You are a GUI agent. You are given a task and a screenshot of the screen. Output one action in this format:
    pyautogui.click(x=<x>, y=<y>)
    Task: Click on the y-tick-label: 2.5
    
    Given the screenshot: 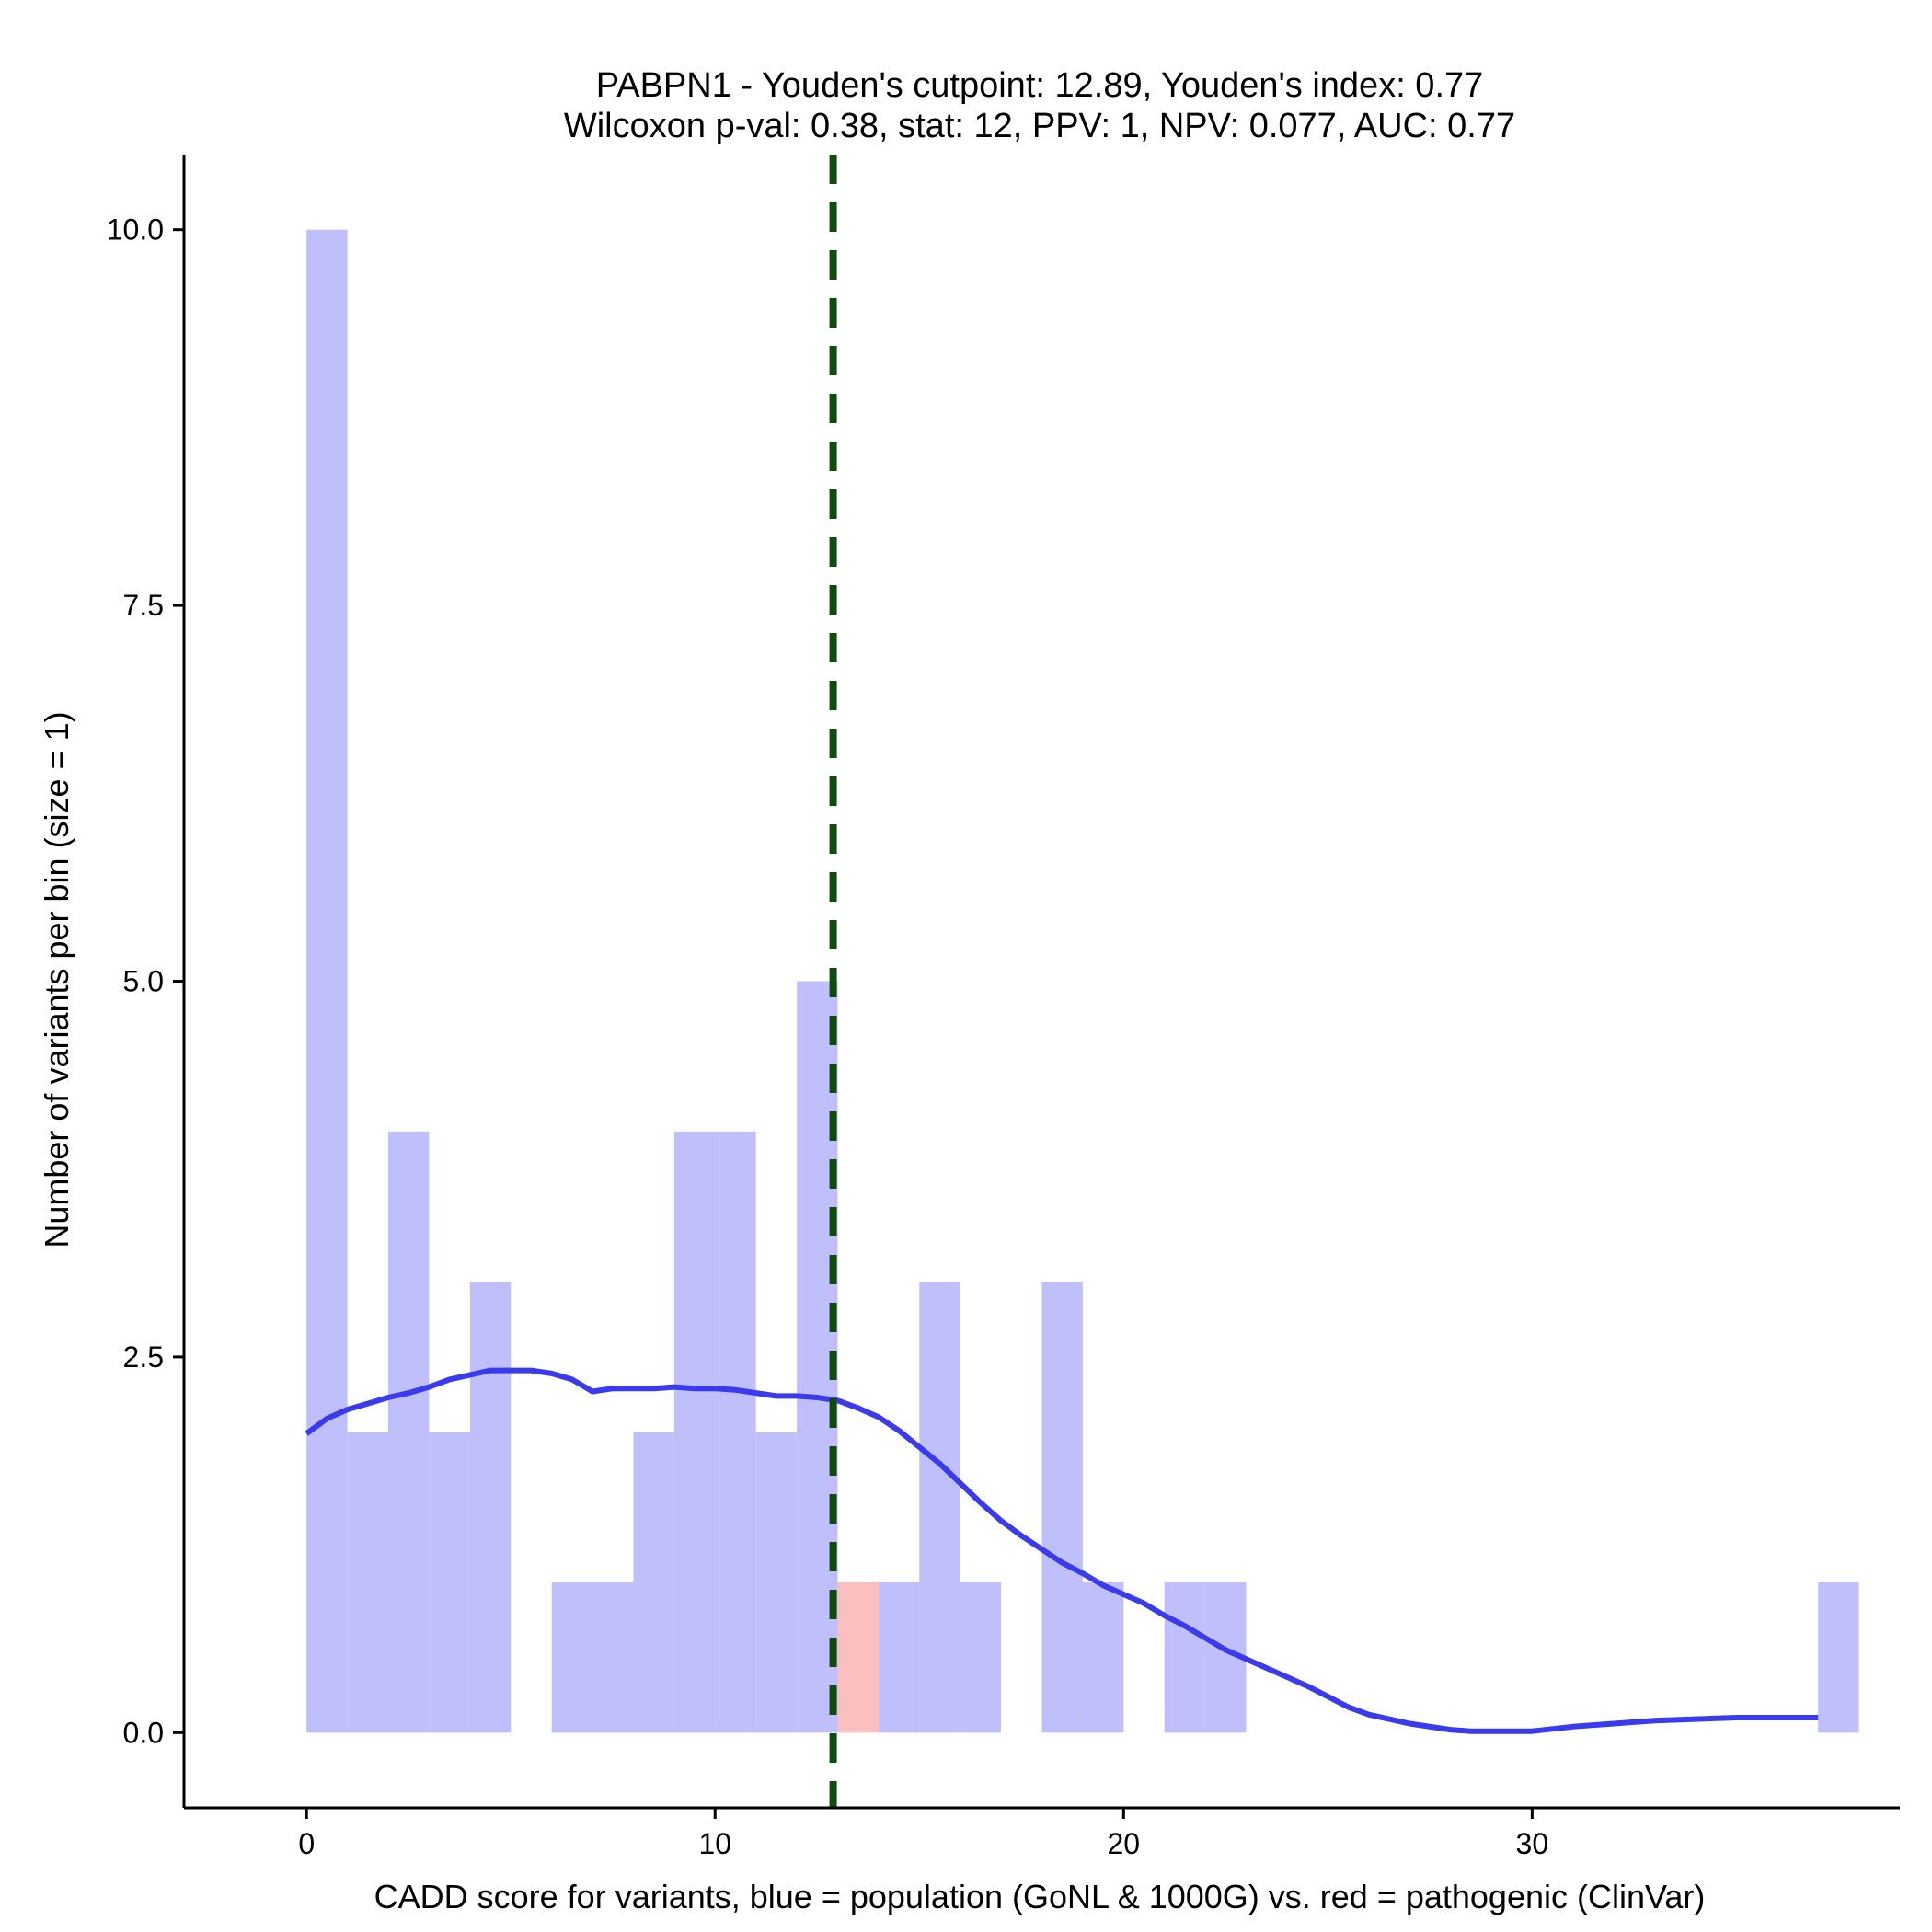 What is the action you would take?
    pyautogui.click(x=143, y=1357)
    